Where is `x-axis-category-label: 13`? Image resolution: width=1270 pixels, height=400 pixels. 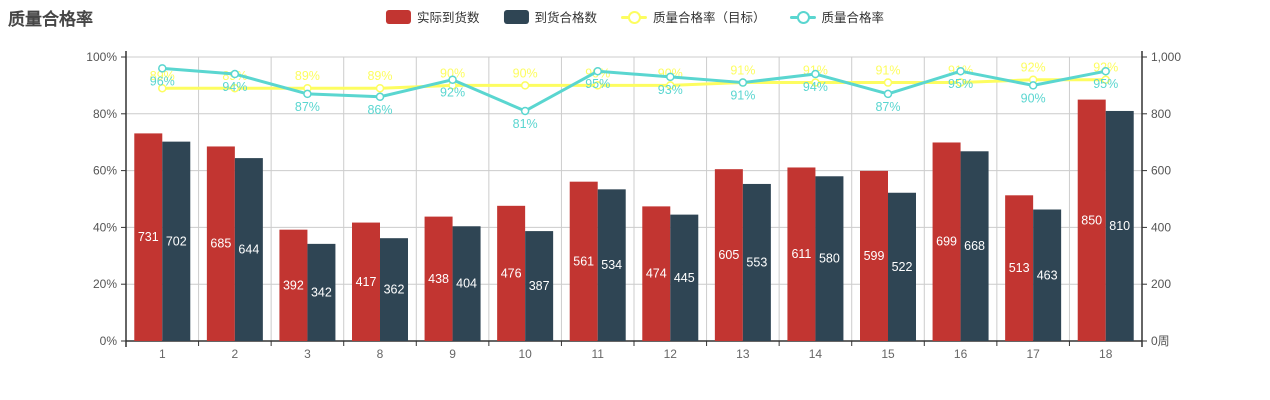
x-axis-category-label: 13 is located at coordinates (743, 354).